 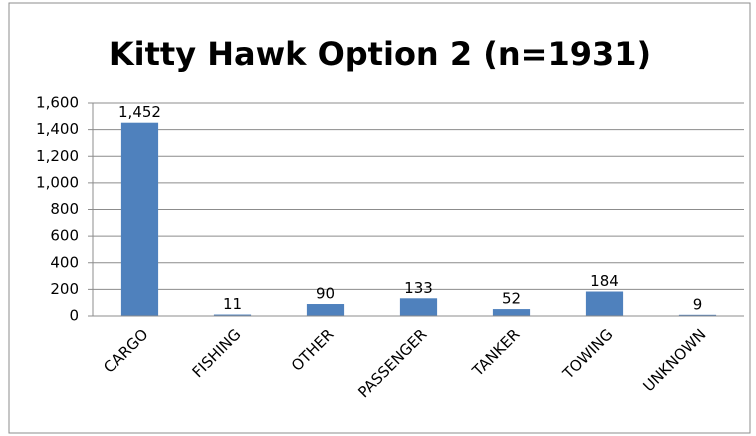 I want to click on value-label: 184, so click(x=604, y=281).